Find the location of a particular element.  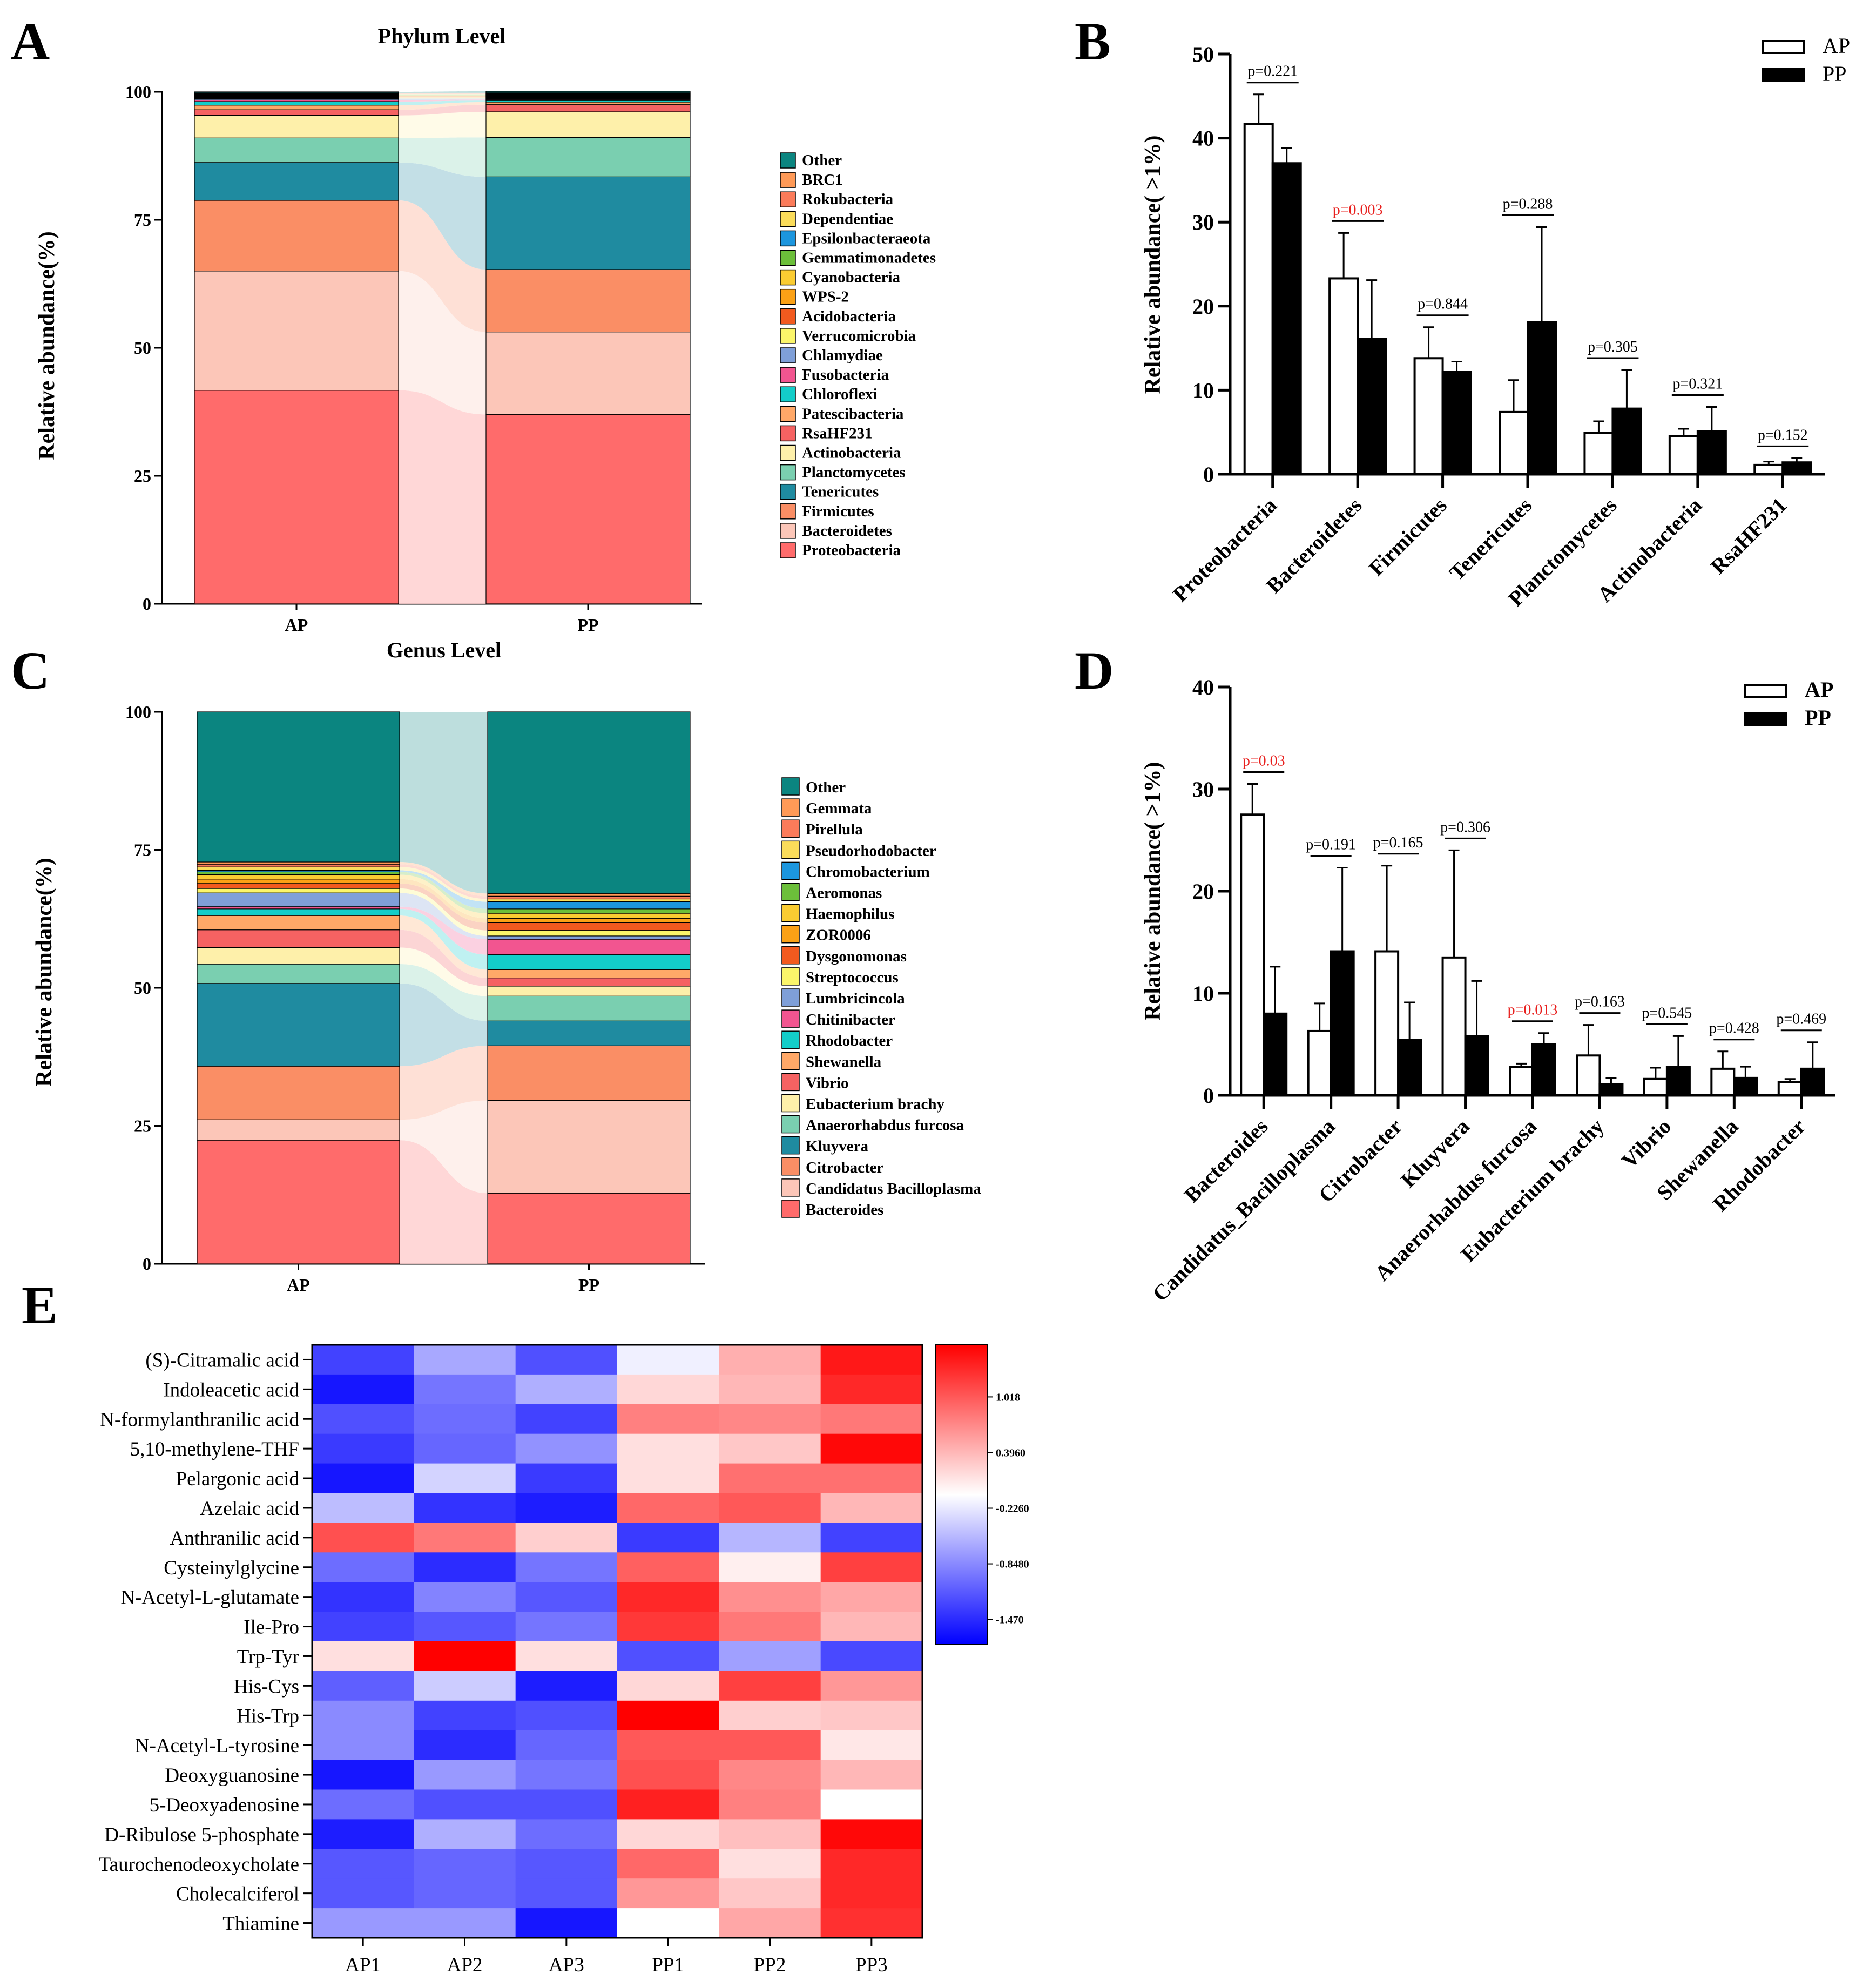

flow-gemmatimonadetes is located at coordinates (442, 95).